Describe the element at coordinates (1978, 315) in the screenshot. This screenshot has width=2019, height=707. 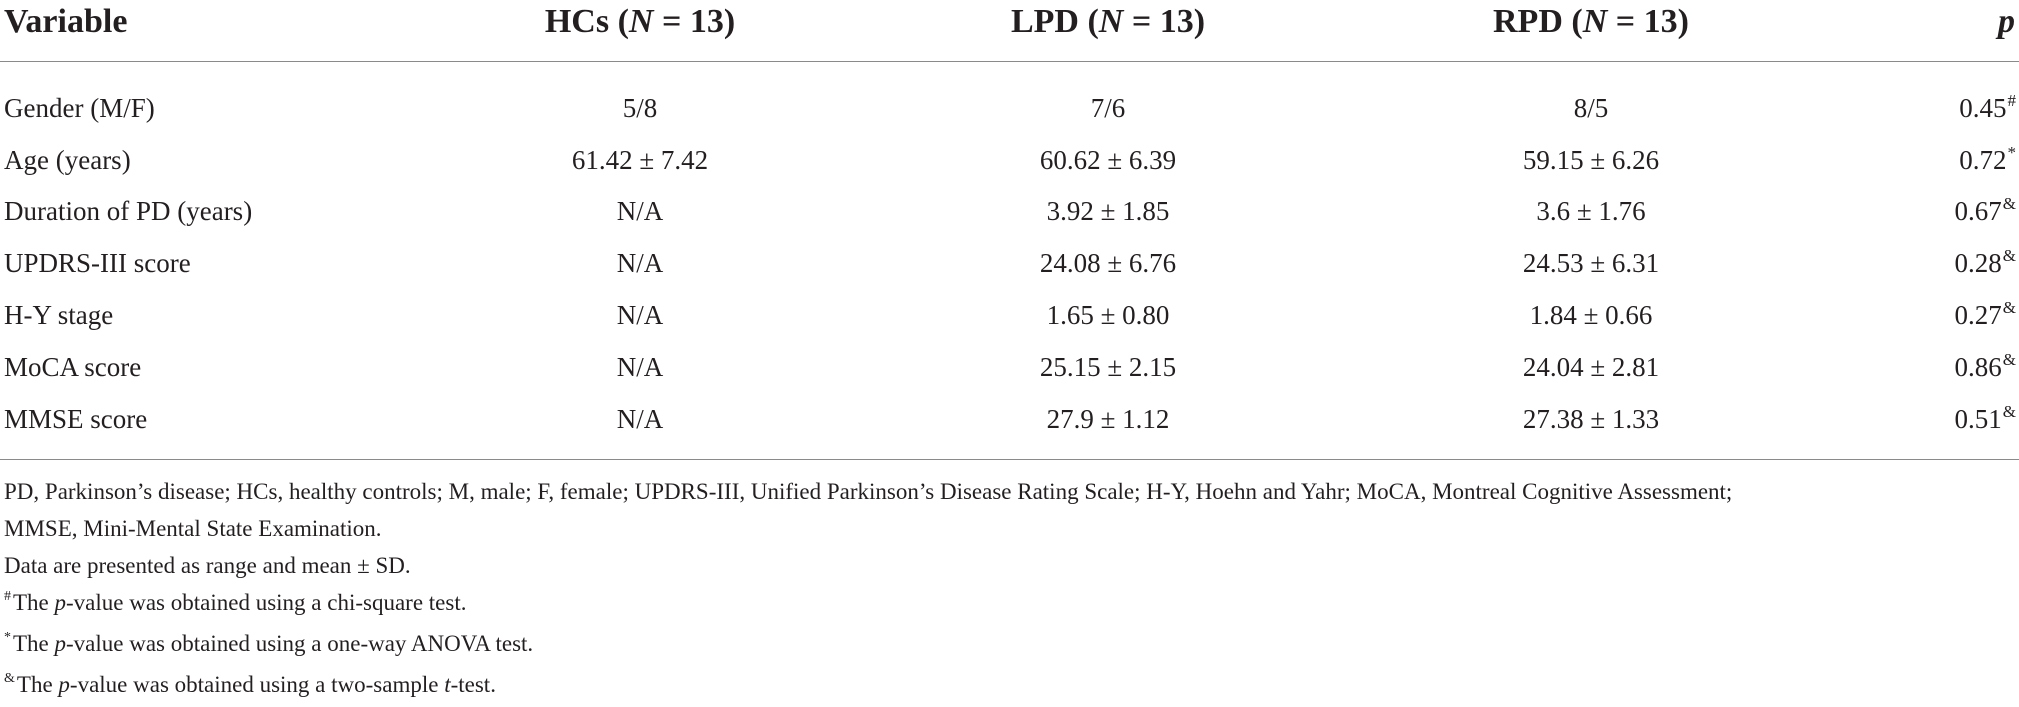
I see `cell-p-value: 0.27` at that location.